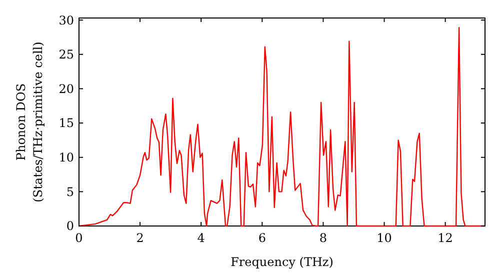  What do you see at coordinates (66, 20) in the screenshot?
I see `y-tick-label: 30` at bounding box center [66, 20].